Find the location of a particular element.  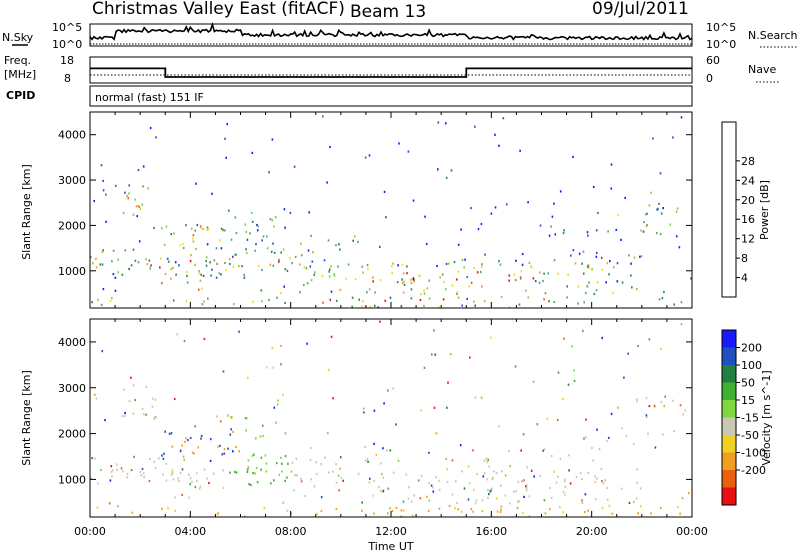

colorbar-tick-label: 20 is located at coordinates (748, 200).